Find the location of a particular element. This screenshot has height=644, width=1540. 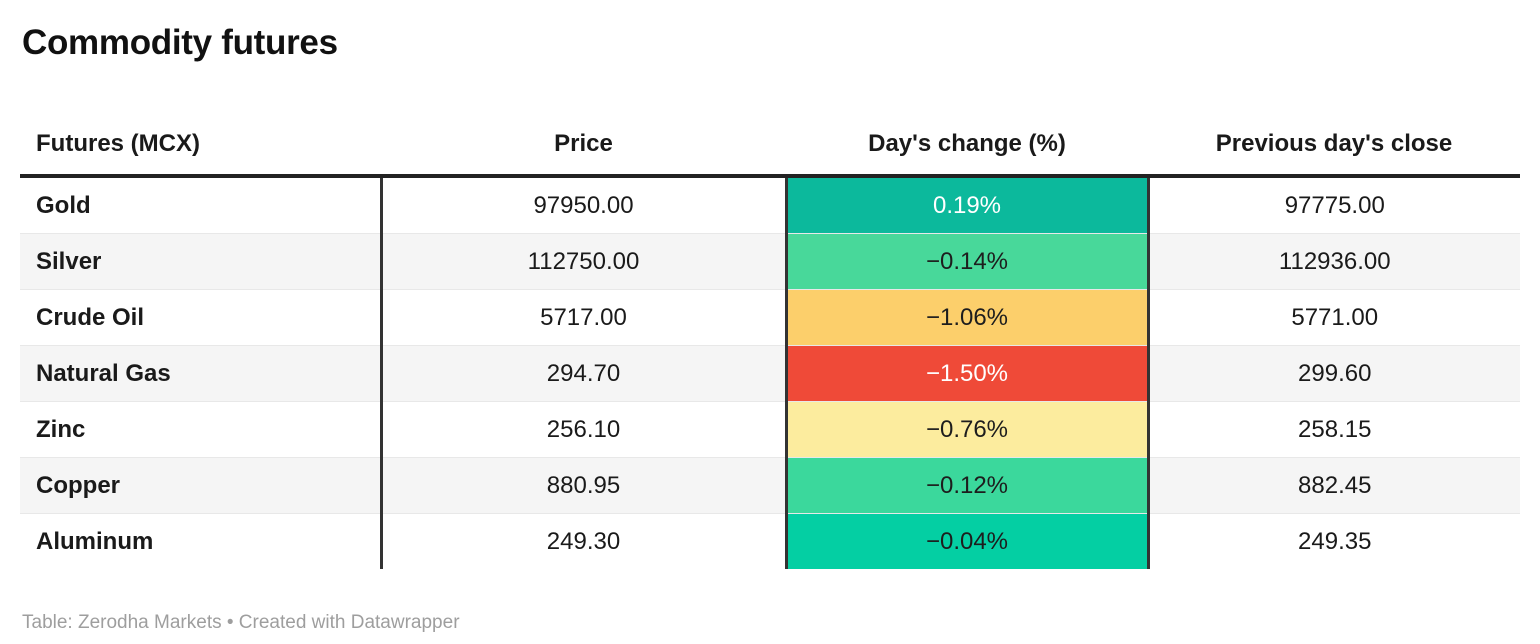

prev-close-cell: 299.60 is located at coordinates (1334, 373).